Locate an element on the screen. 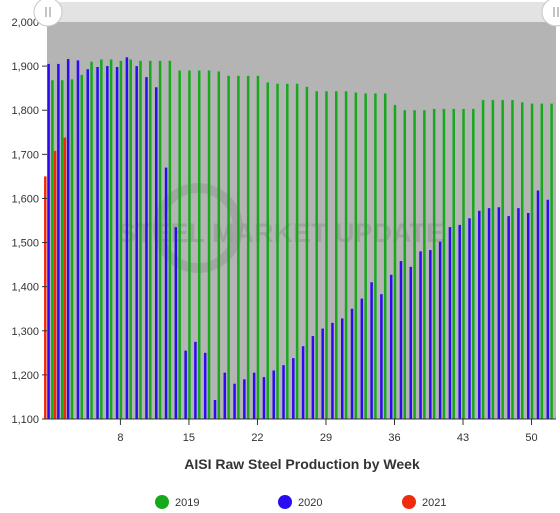  legend-marker-2020 is located at coordinates (285, 502).